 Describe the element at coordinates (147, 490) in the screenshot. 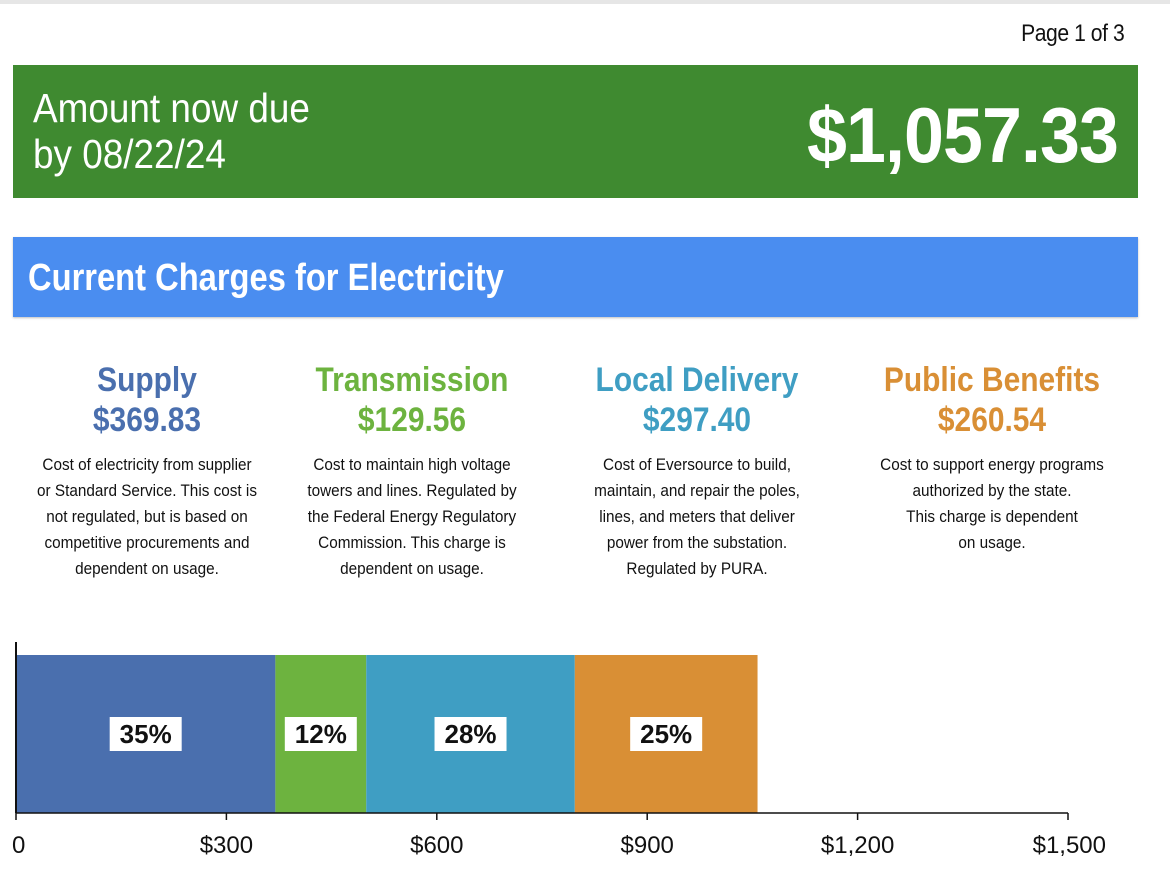

I see `description-line: or Standard Service. This cost is` at that location.